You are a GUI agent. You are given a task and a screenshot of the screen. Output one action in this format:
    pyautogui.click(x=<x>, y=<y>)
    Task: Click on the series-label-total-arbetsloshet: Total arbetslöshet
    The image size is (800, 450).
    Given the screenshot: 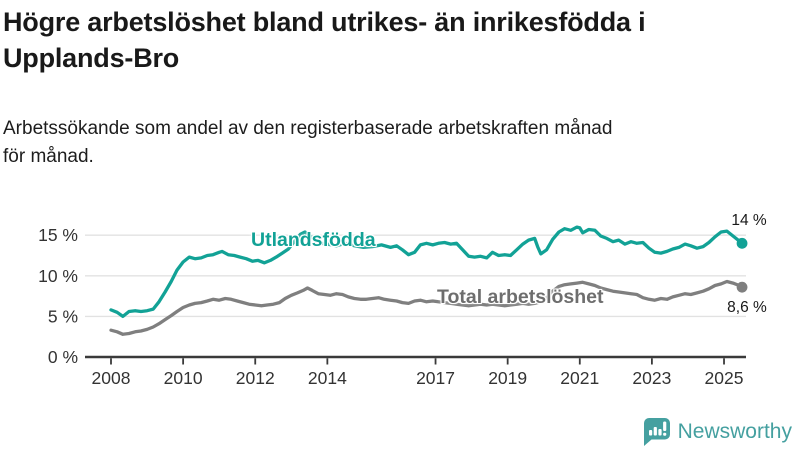 What is the action you would take?
    pyautogui.click(x=520, y=297)
    